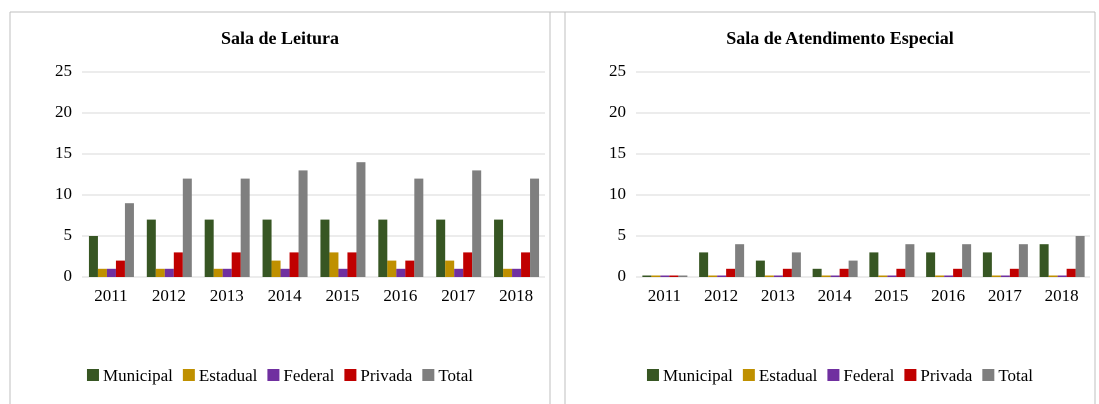 This screenshot has width=1099, height=404. What do you see at coordinates (622, 275) in the screenshot?
I see `y-tick-label: 0` at bounding box center [622, 275].